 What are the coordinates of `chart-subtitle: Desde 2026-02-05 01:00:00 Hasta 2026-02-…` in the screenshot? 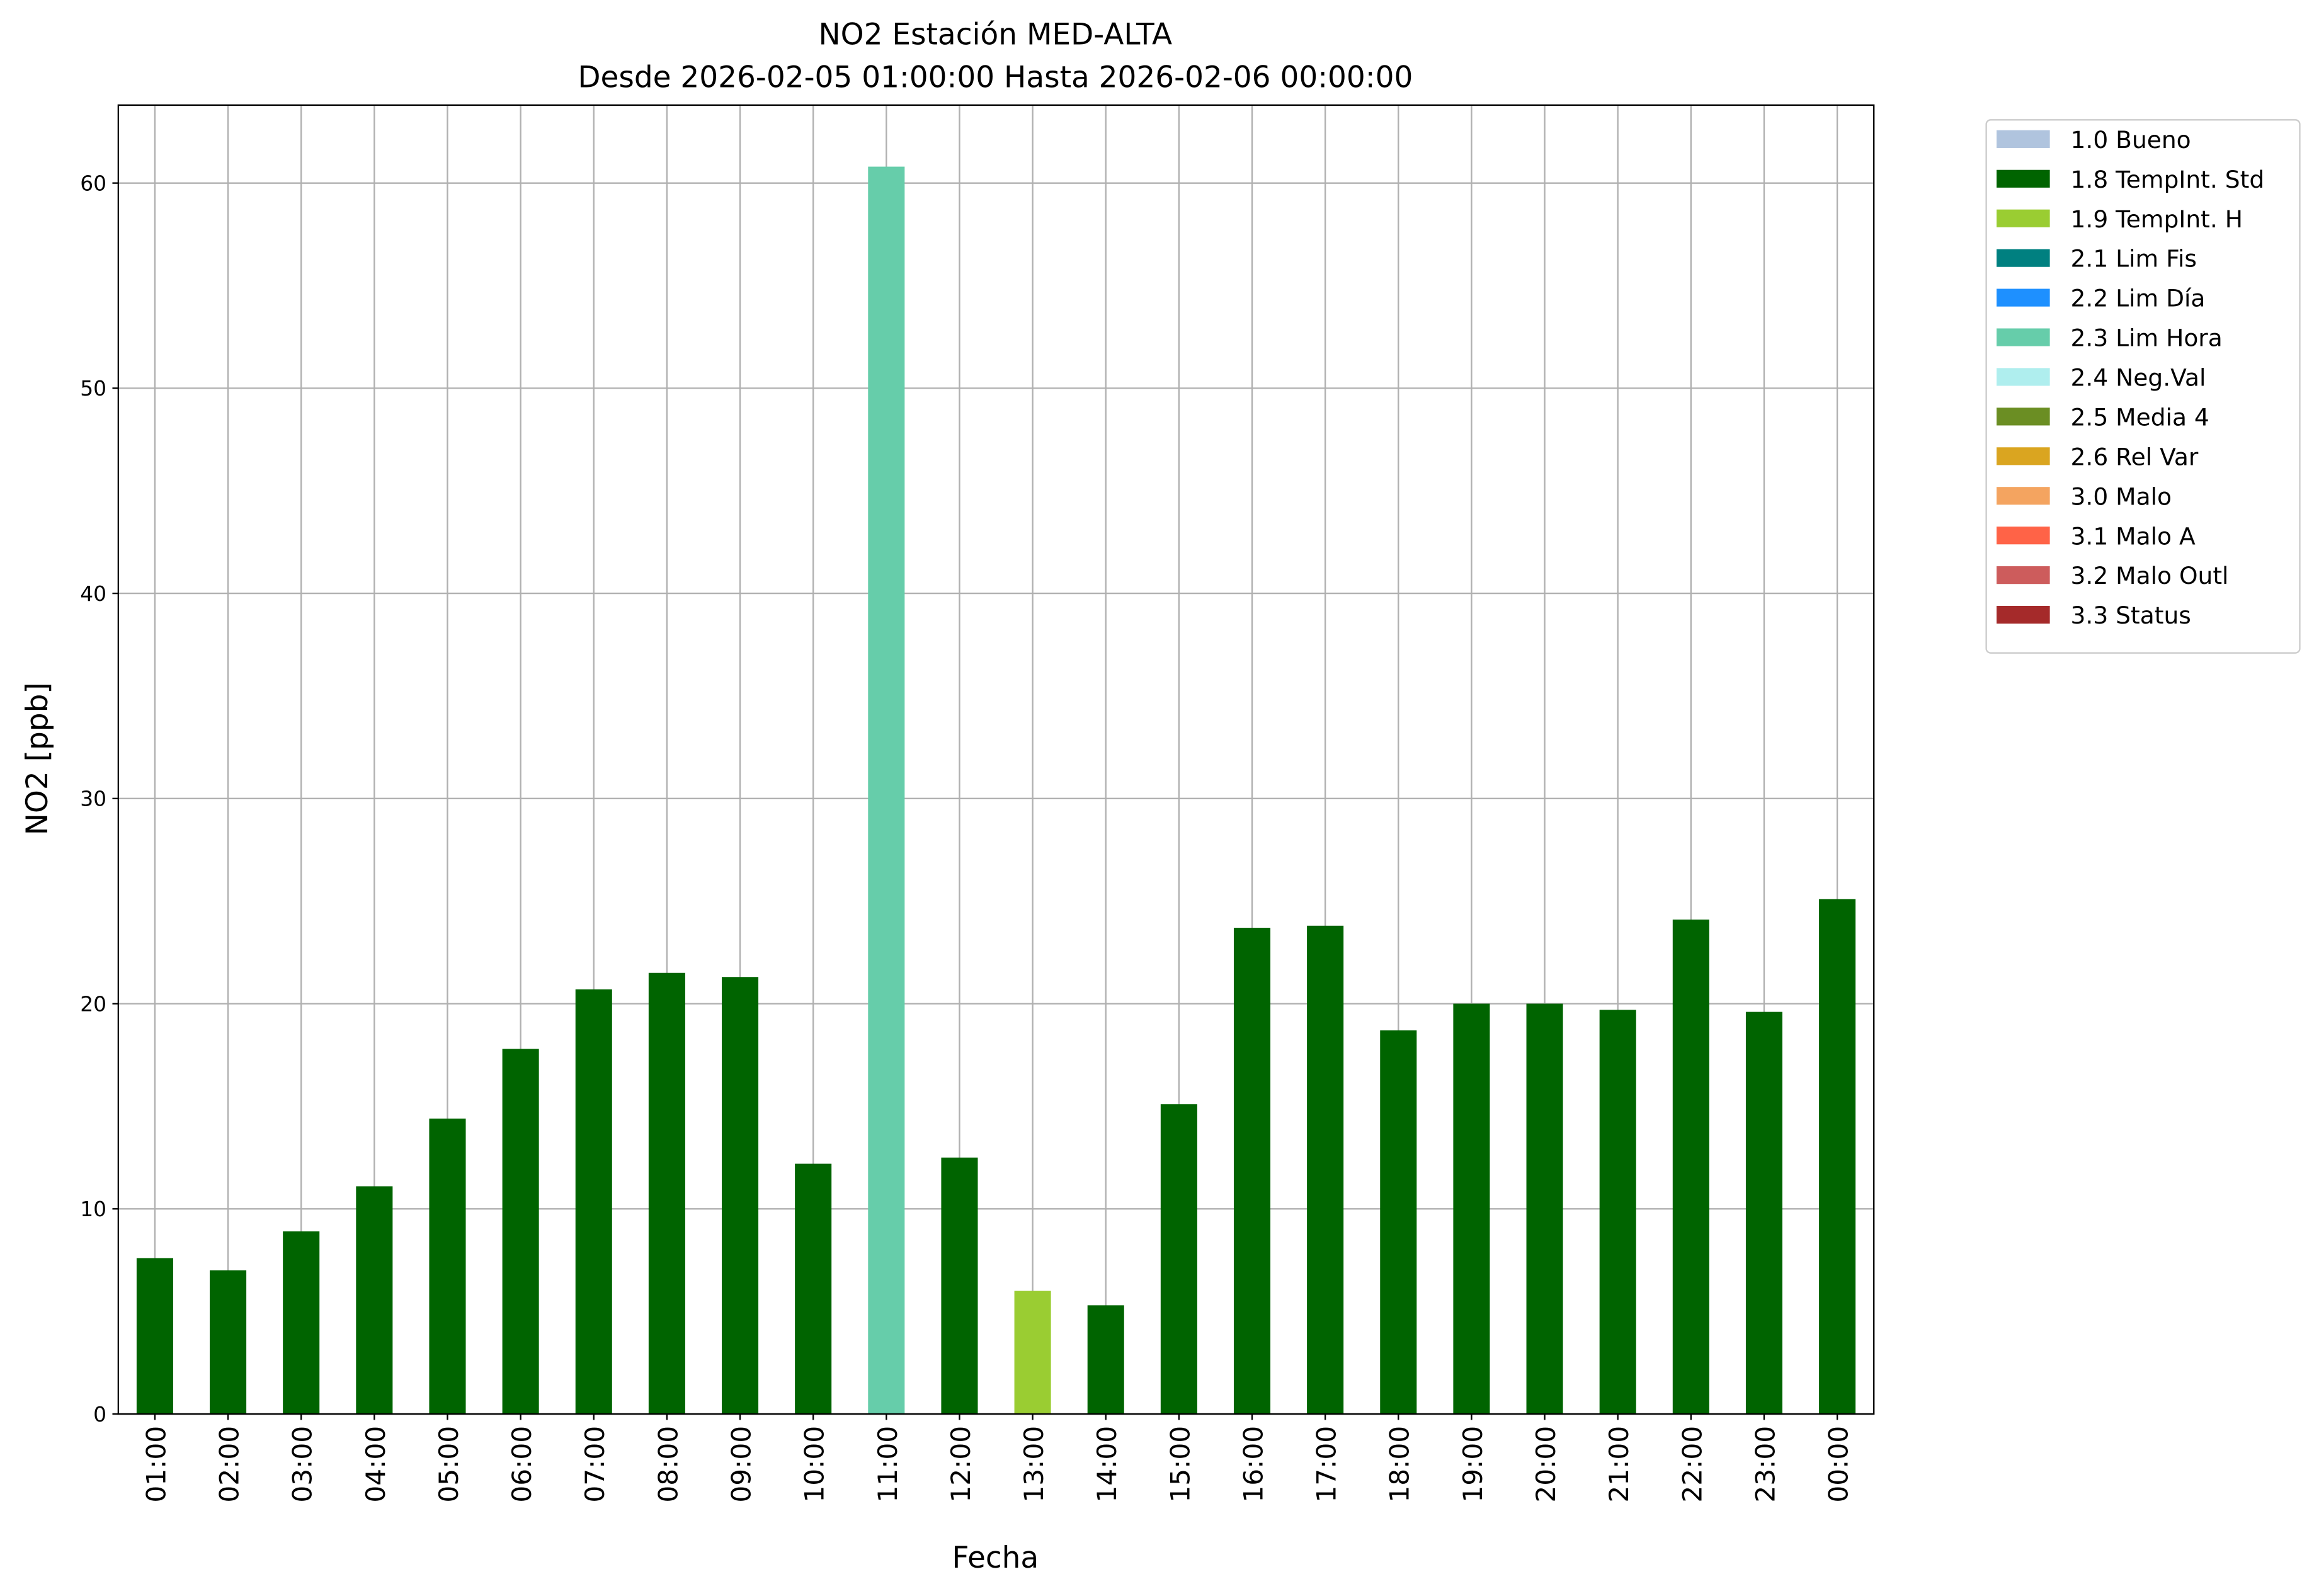 It's located at (995, 77).